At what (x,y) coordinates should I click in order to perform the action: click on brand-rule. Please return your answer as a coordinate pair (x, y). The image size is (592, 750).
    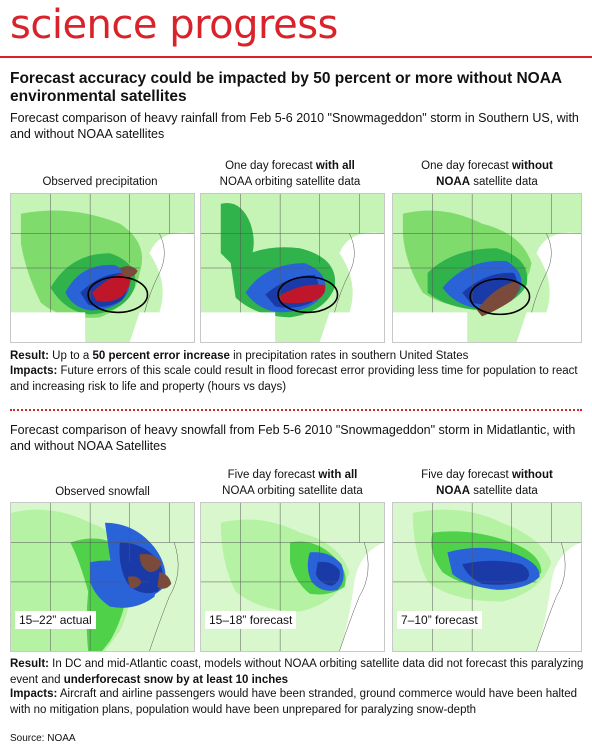
    Looking at the image, I should click on (296, 57).